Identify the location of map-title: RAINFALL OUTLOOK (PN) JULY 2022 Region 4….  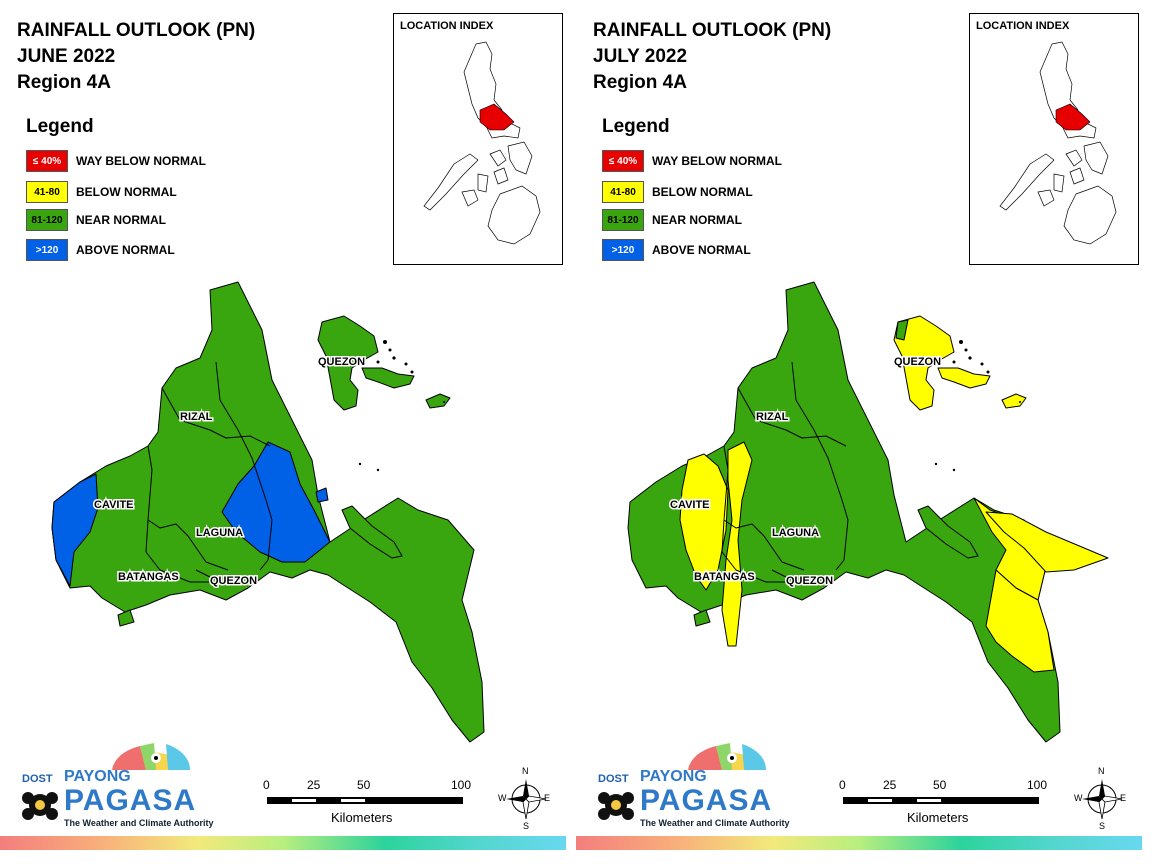
(712, 57).